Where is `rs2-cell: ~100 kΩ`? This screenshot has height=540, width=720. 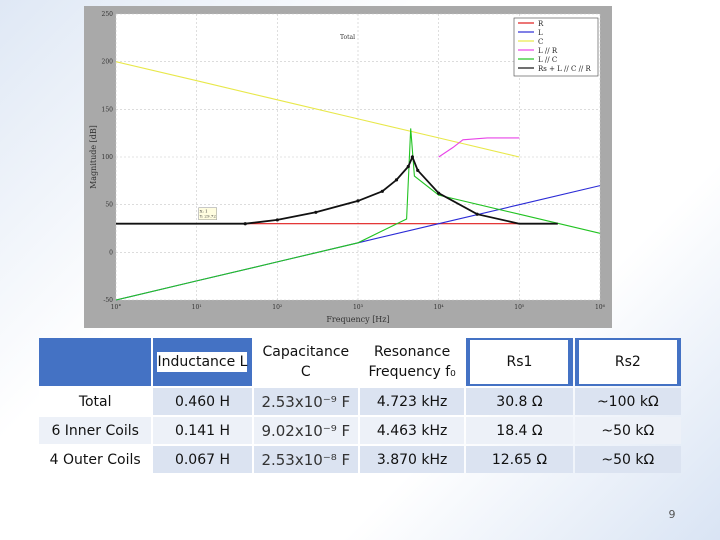
rs2-cell: ~100 kΩ is located at coordinates (627, 401).